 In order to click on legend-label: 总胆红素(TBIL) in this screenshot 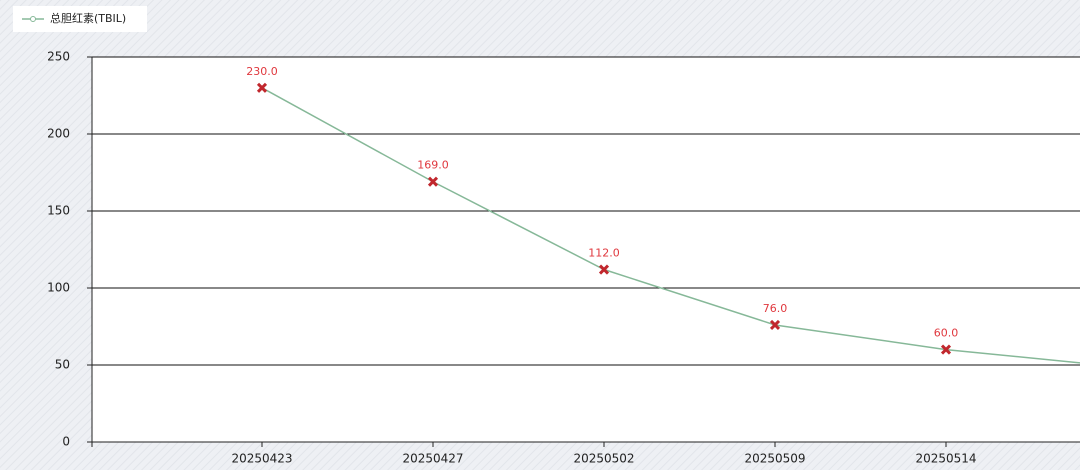, I will do `click(88, 18)`.